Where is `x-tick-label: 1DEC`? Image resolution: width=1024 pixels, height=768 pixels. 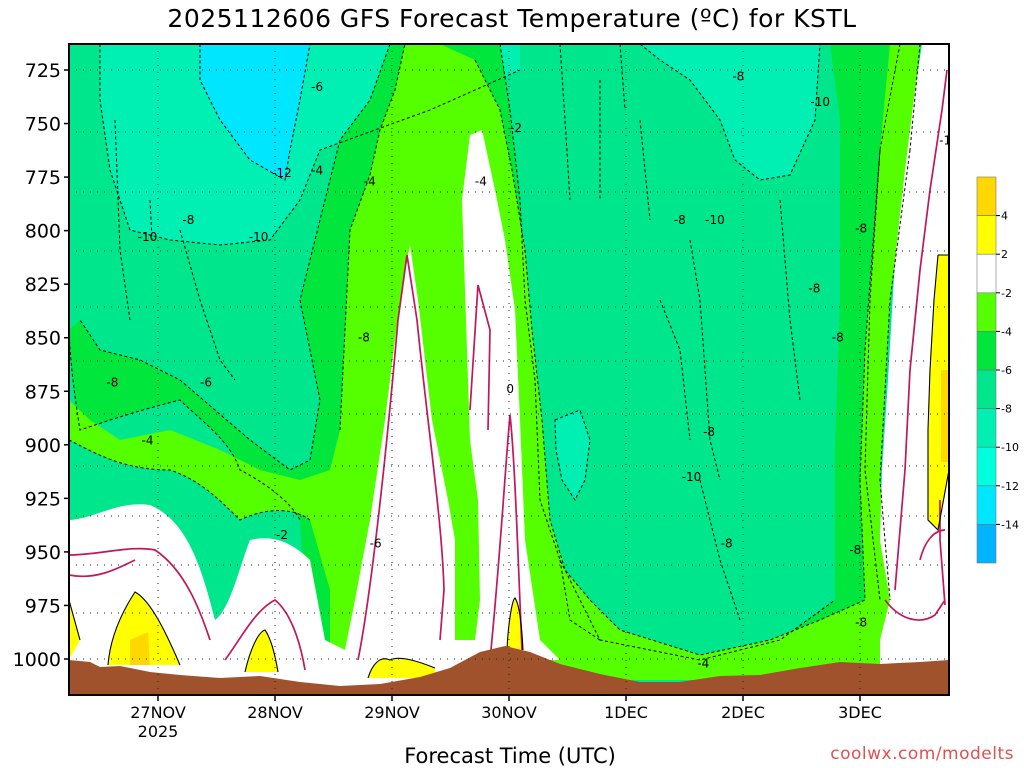
x-tick-label: 1DEC is located at coordinates (626, 712).